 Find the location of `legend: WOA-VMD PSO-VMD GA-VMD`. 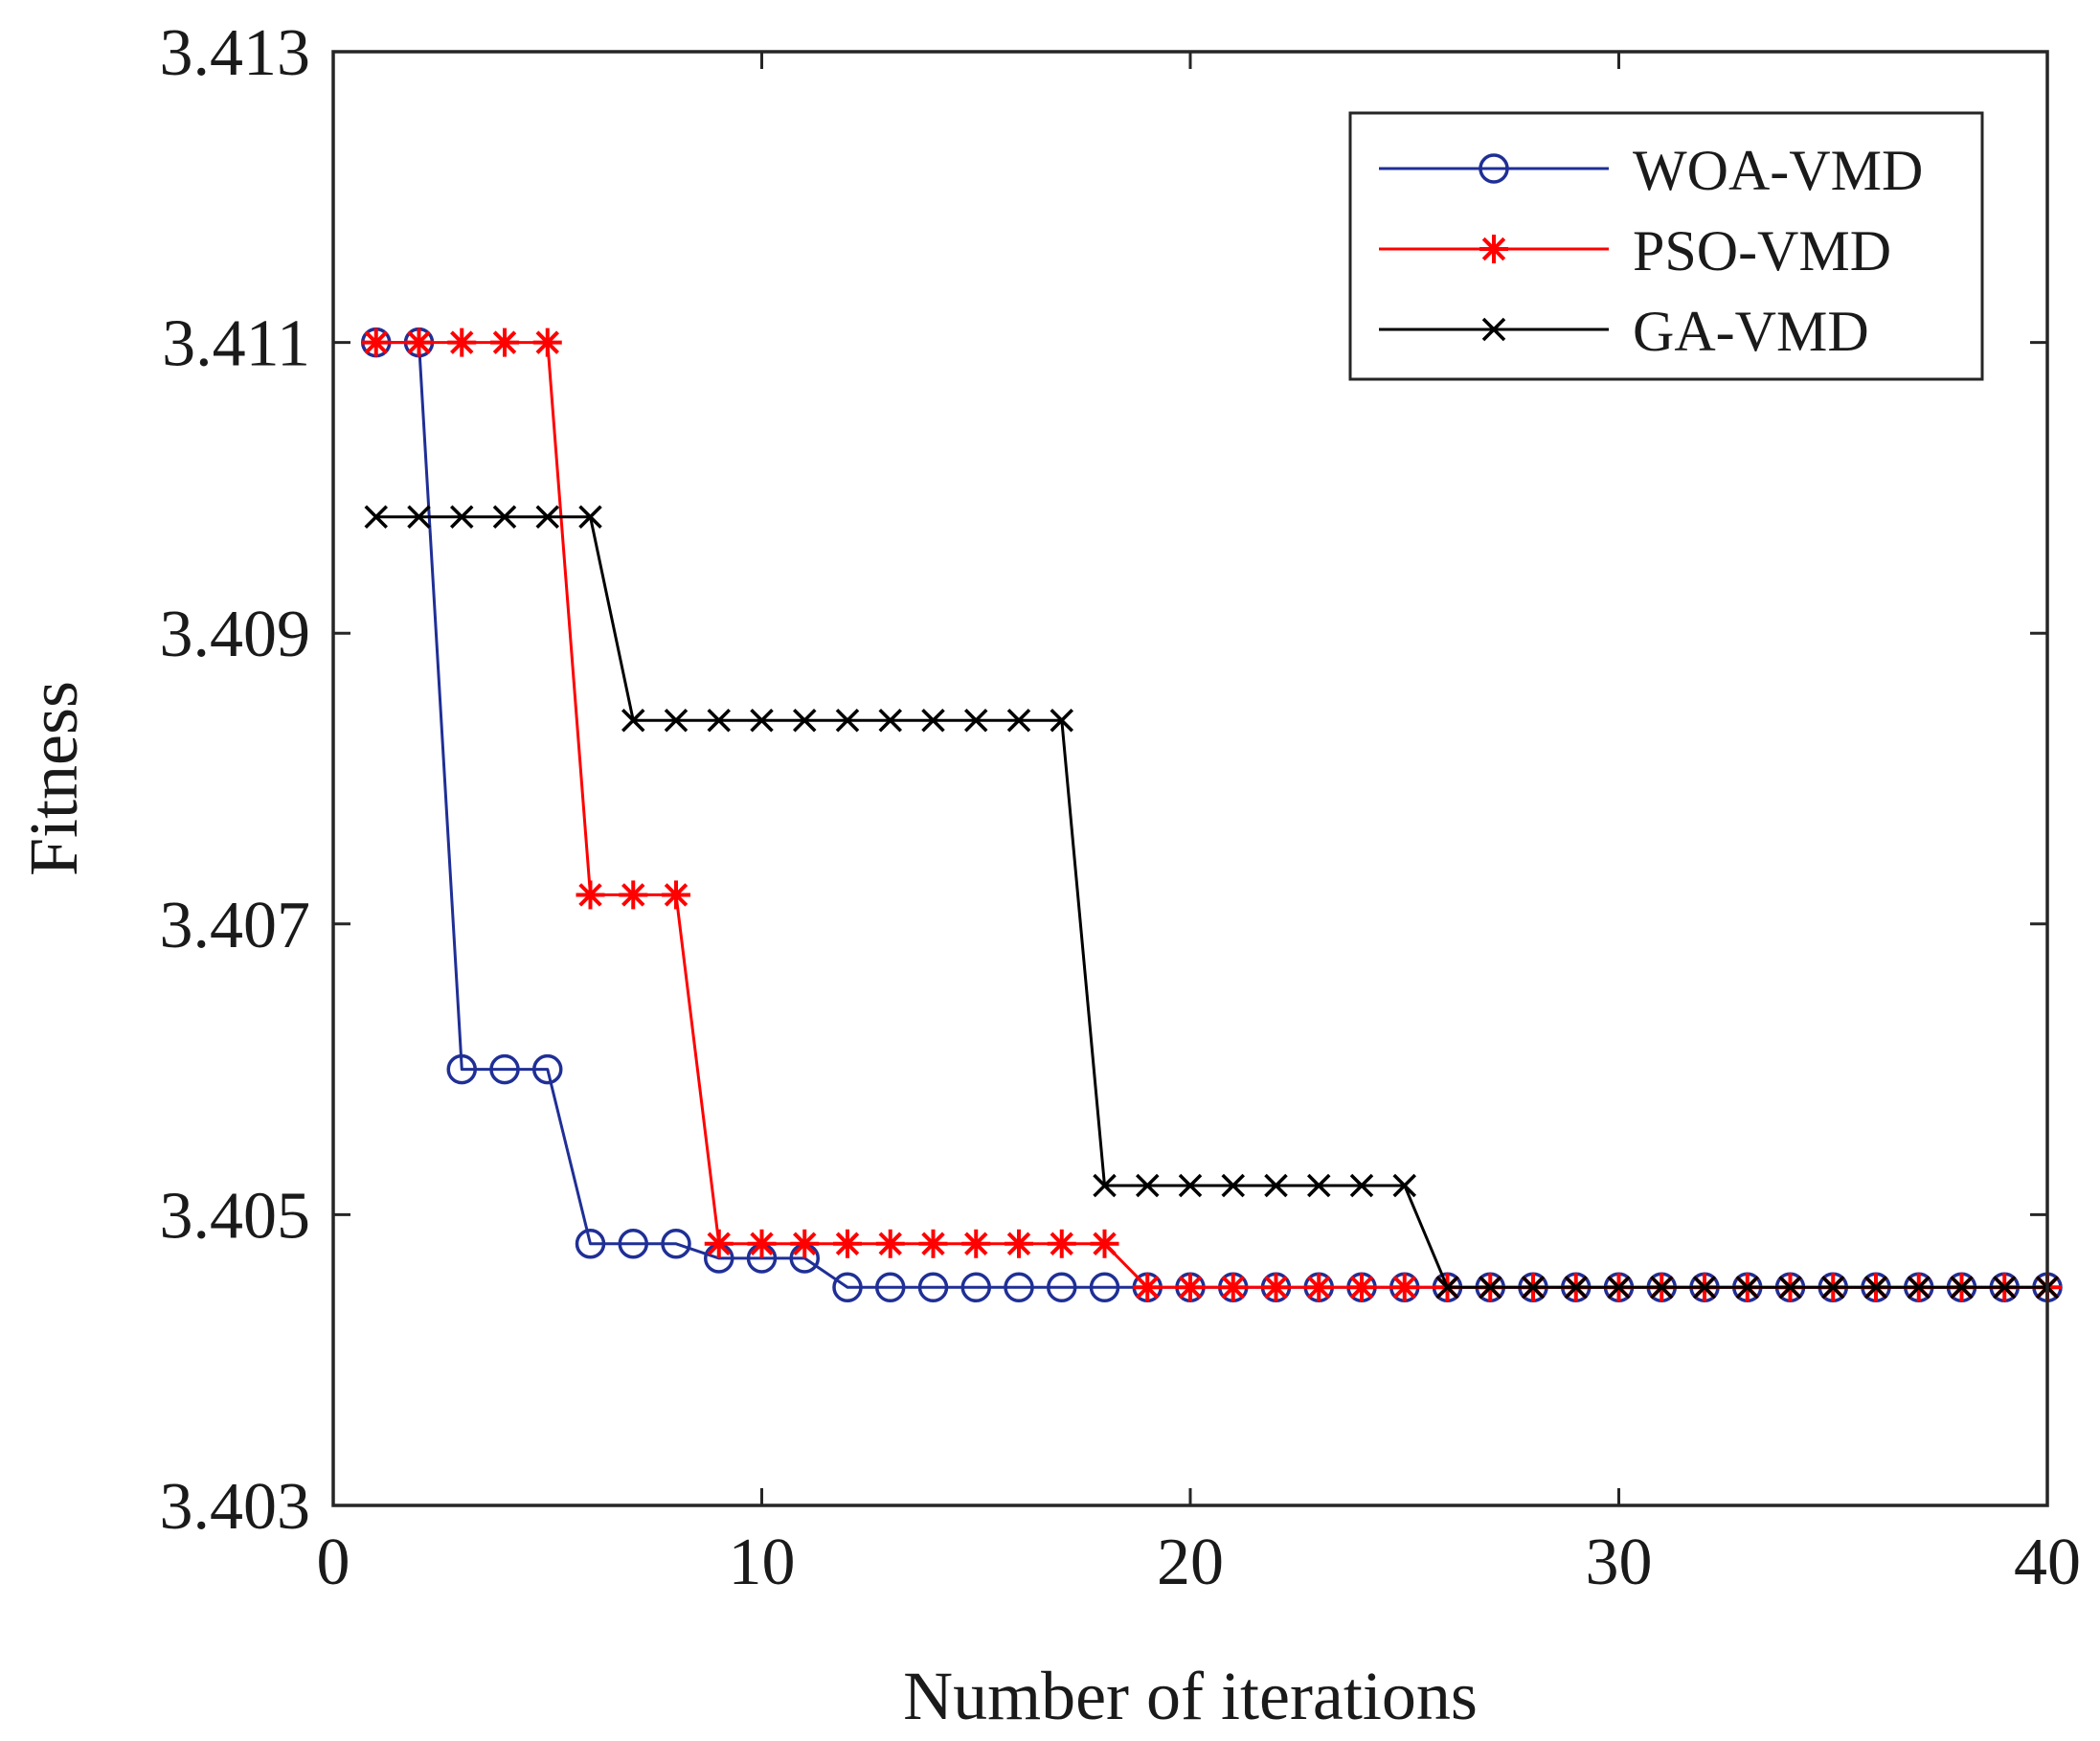

legend: WOA-VMD PSO-VMD GA-VMD is located at coordinates (1666, 246).